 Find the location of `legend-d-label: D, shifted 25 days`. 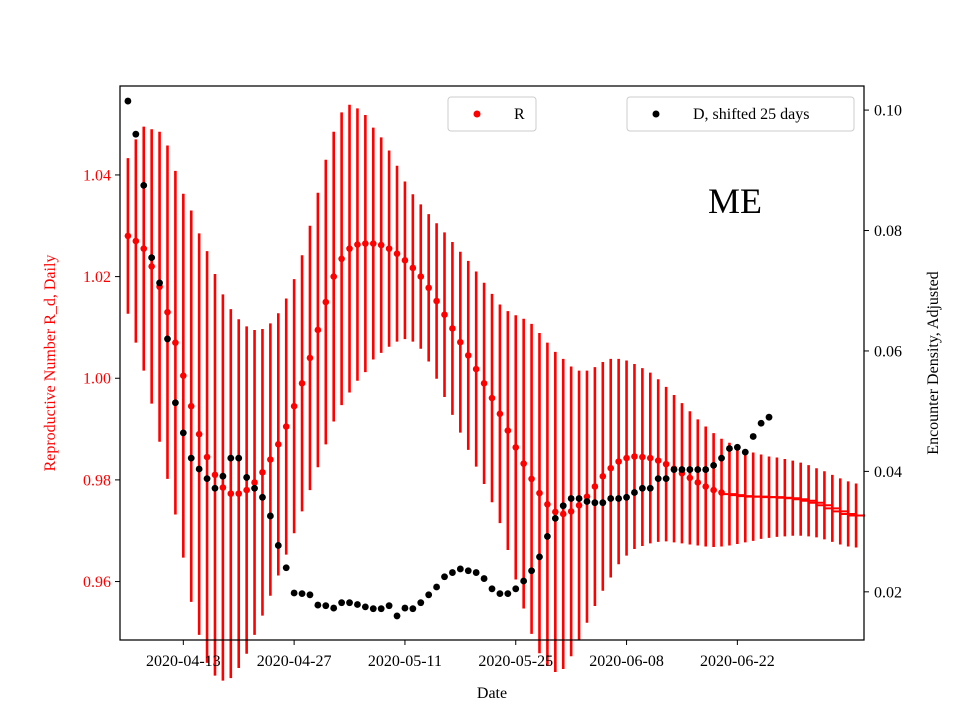

legend-d-label: D, shifted 25 days is located at coordinates (751, 114).